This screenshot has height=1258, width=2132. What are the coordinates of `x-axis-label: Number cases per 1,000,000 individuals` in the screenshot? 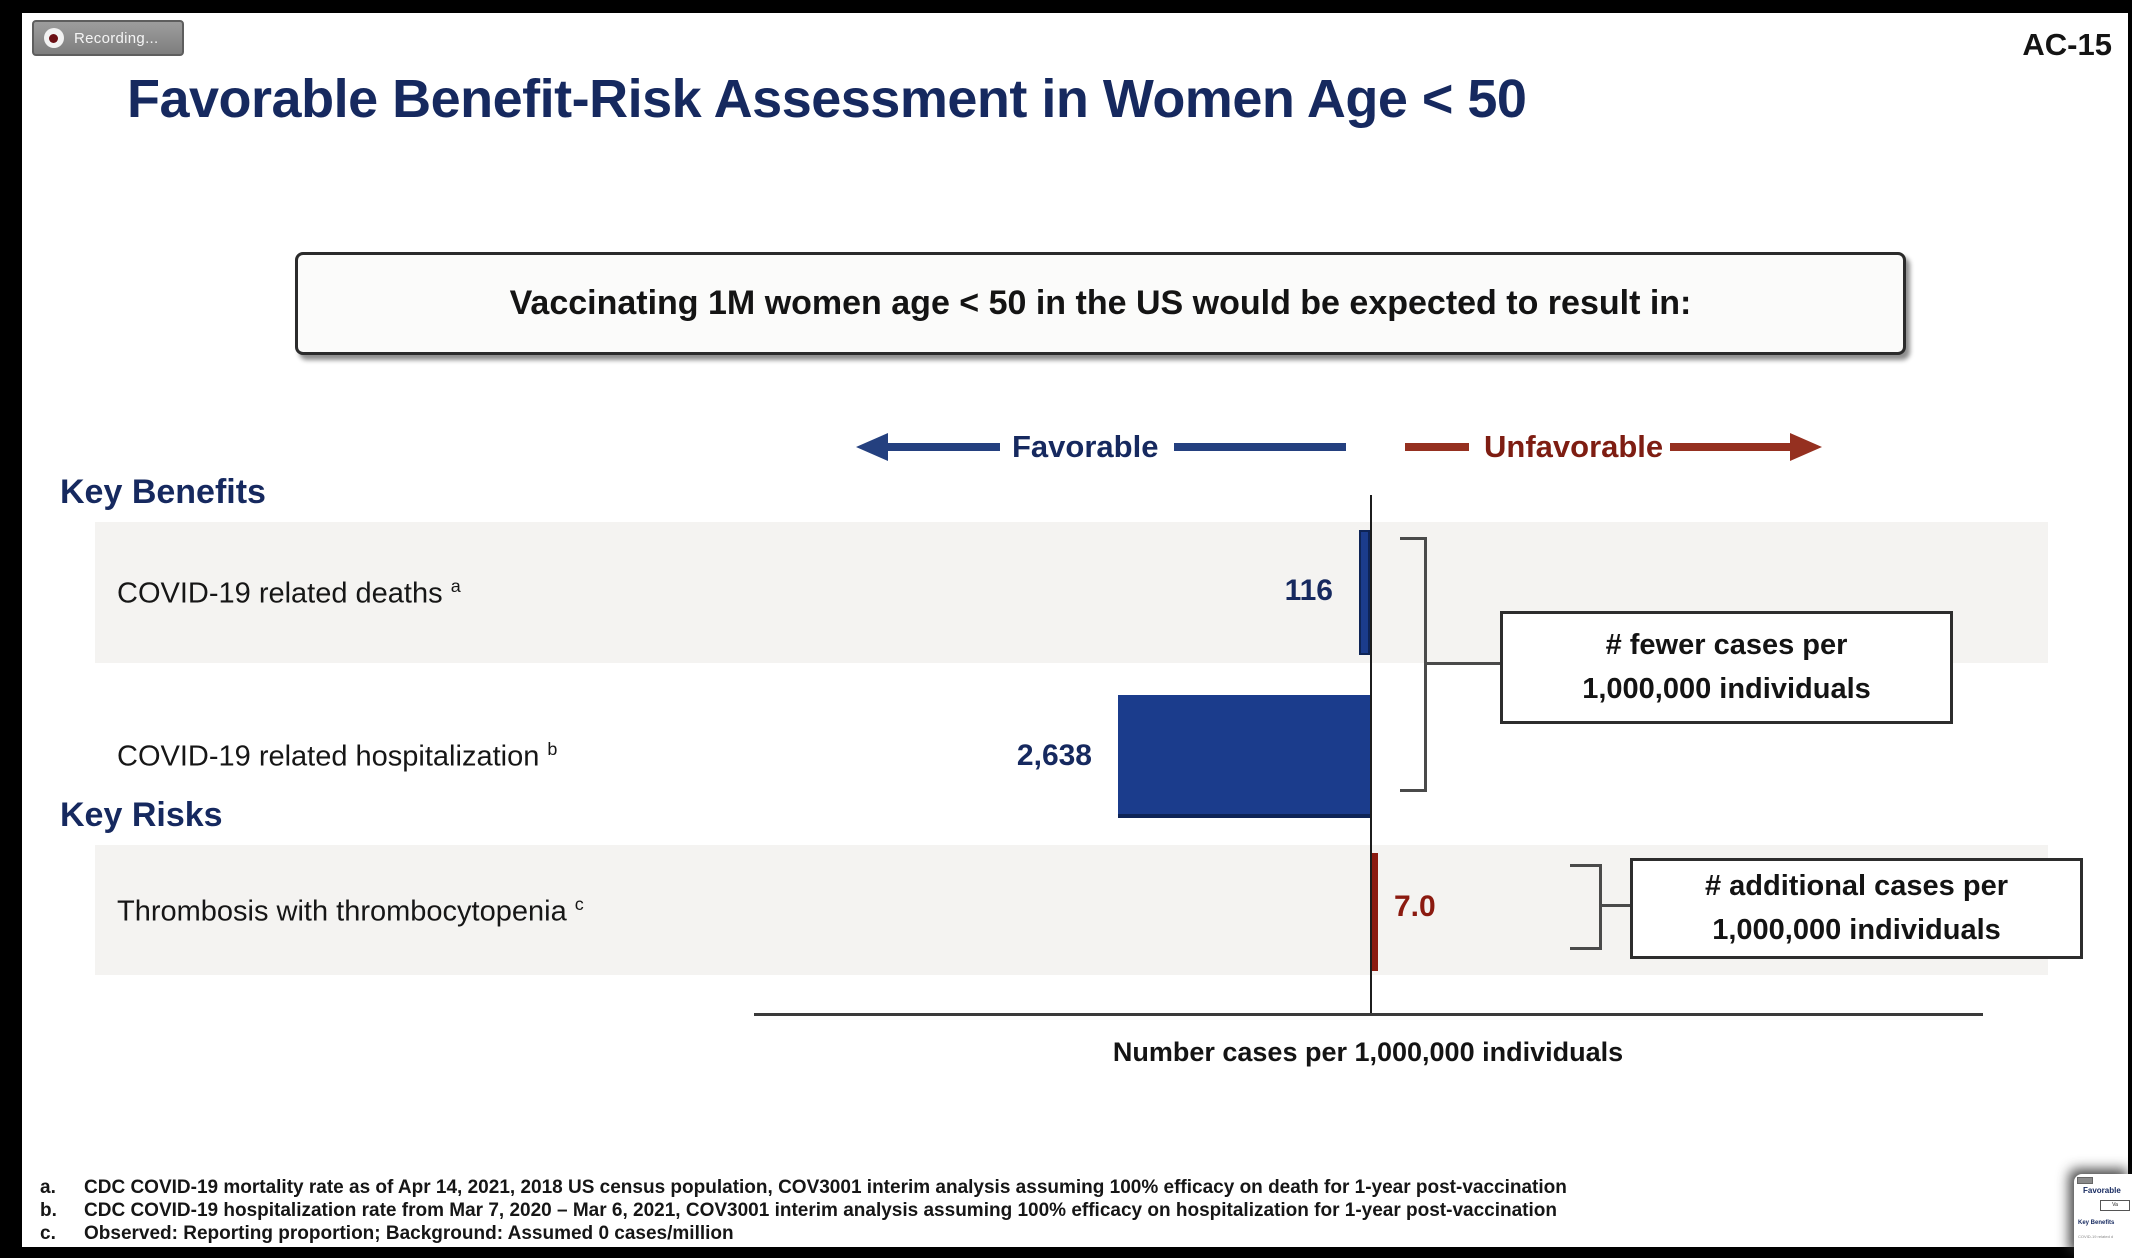 It's located at (1368, 1052).